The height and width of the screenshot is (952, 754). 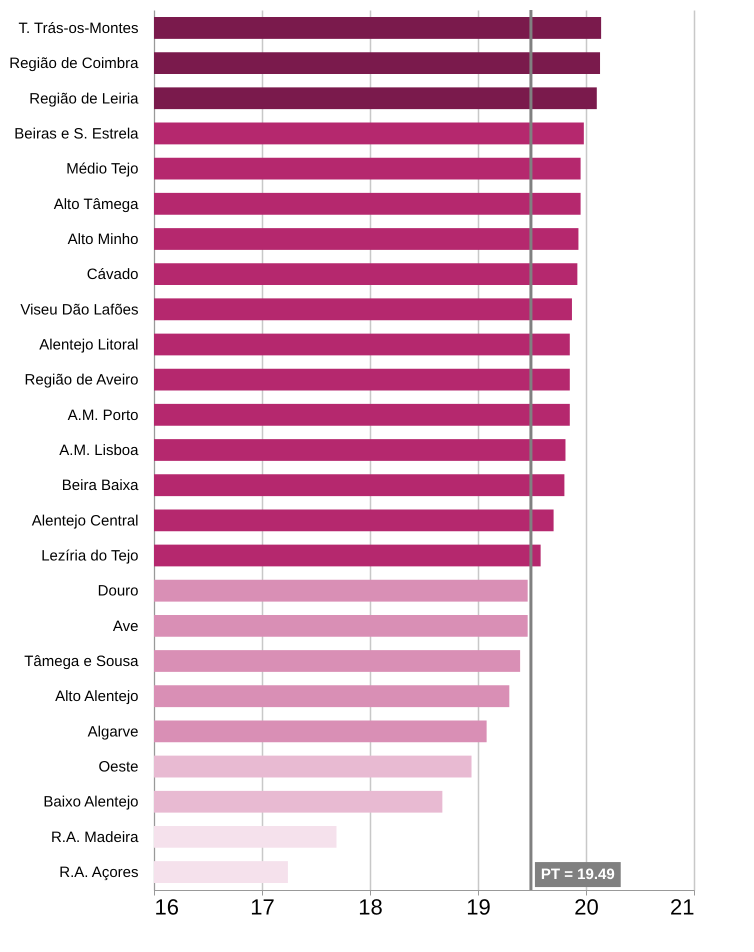 What do you see at coordinates (74, 63) in the screenshot?
I see `y-tick-label: Região de Coimbra` at bounding box center [74, 63].